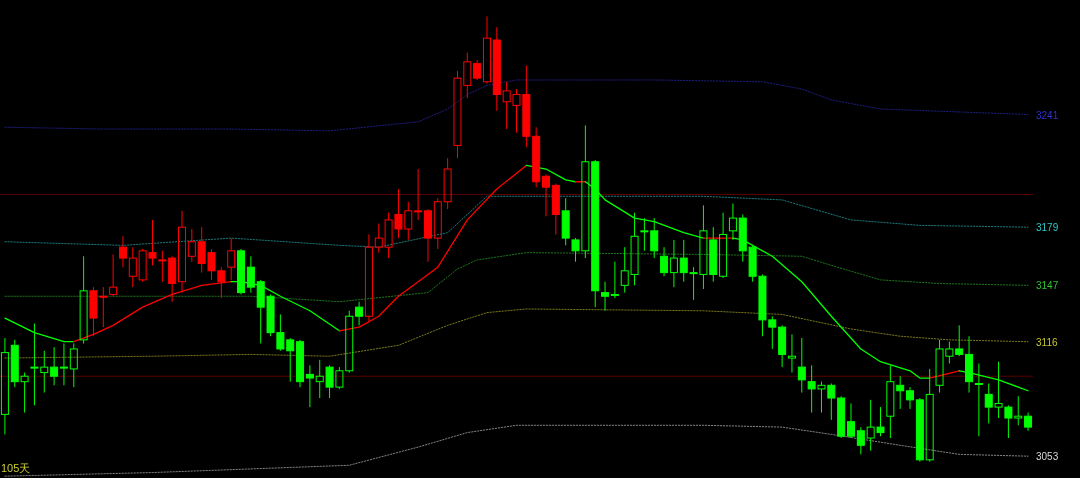 The height and width of the screenshot is (478, 1080). What do you see at coordinates (1047, 228) in the screenshot?
I see `y-tick-label: 3179` at bounding box center [1047, 228].